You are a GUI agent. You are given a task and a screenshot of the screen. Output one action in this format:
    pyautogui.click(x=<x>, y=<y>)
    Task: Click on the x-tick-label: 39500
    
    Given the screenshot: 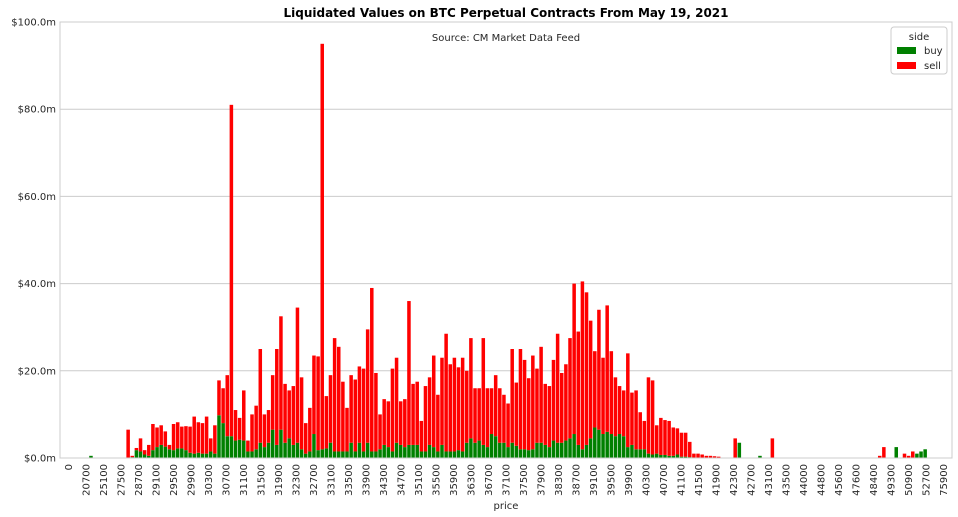 What is the action you would take?
    pyautogui.click(x=611, y=480)
    